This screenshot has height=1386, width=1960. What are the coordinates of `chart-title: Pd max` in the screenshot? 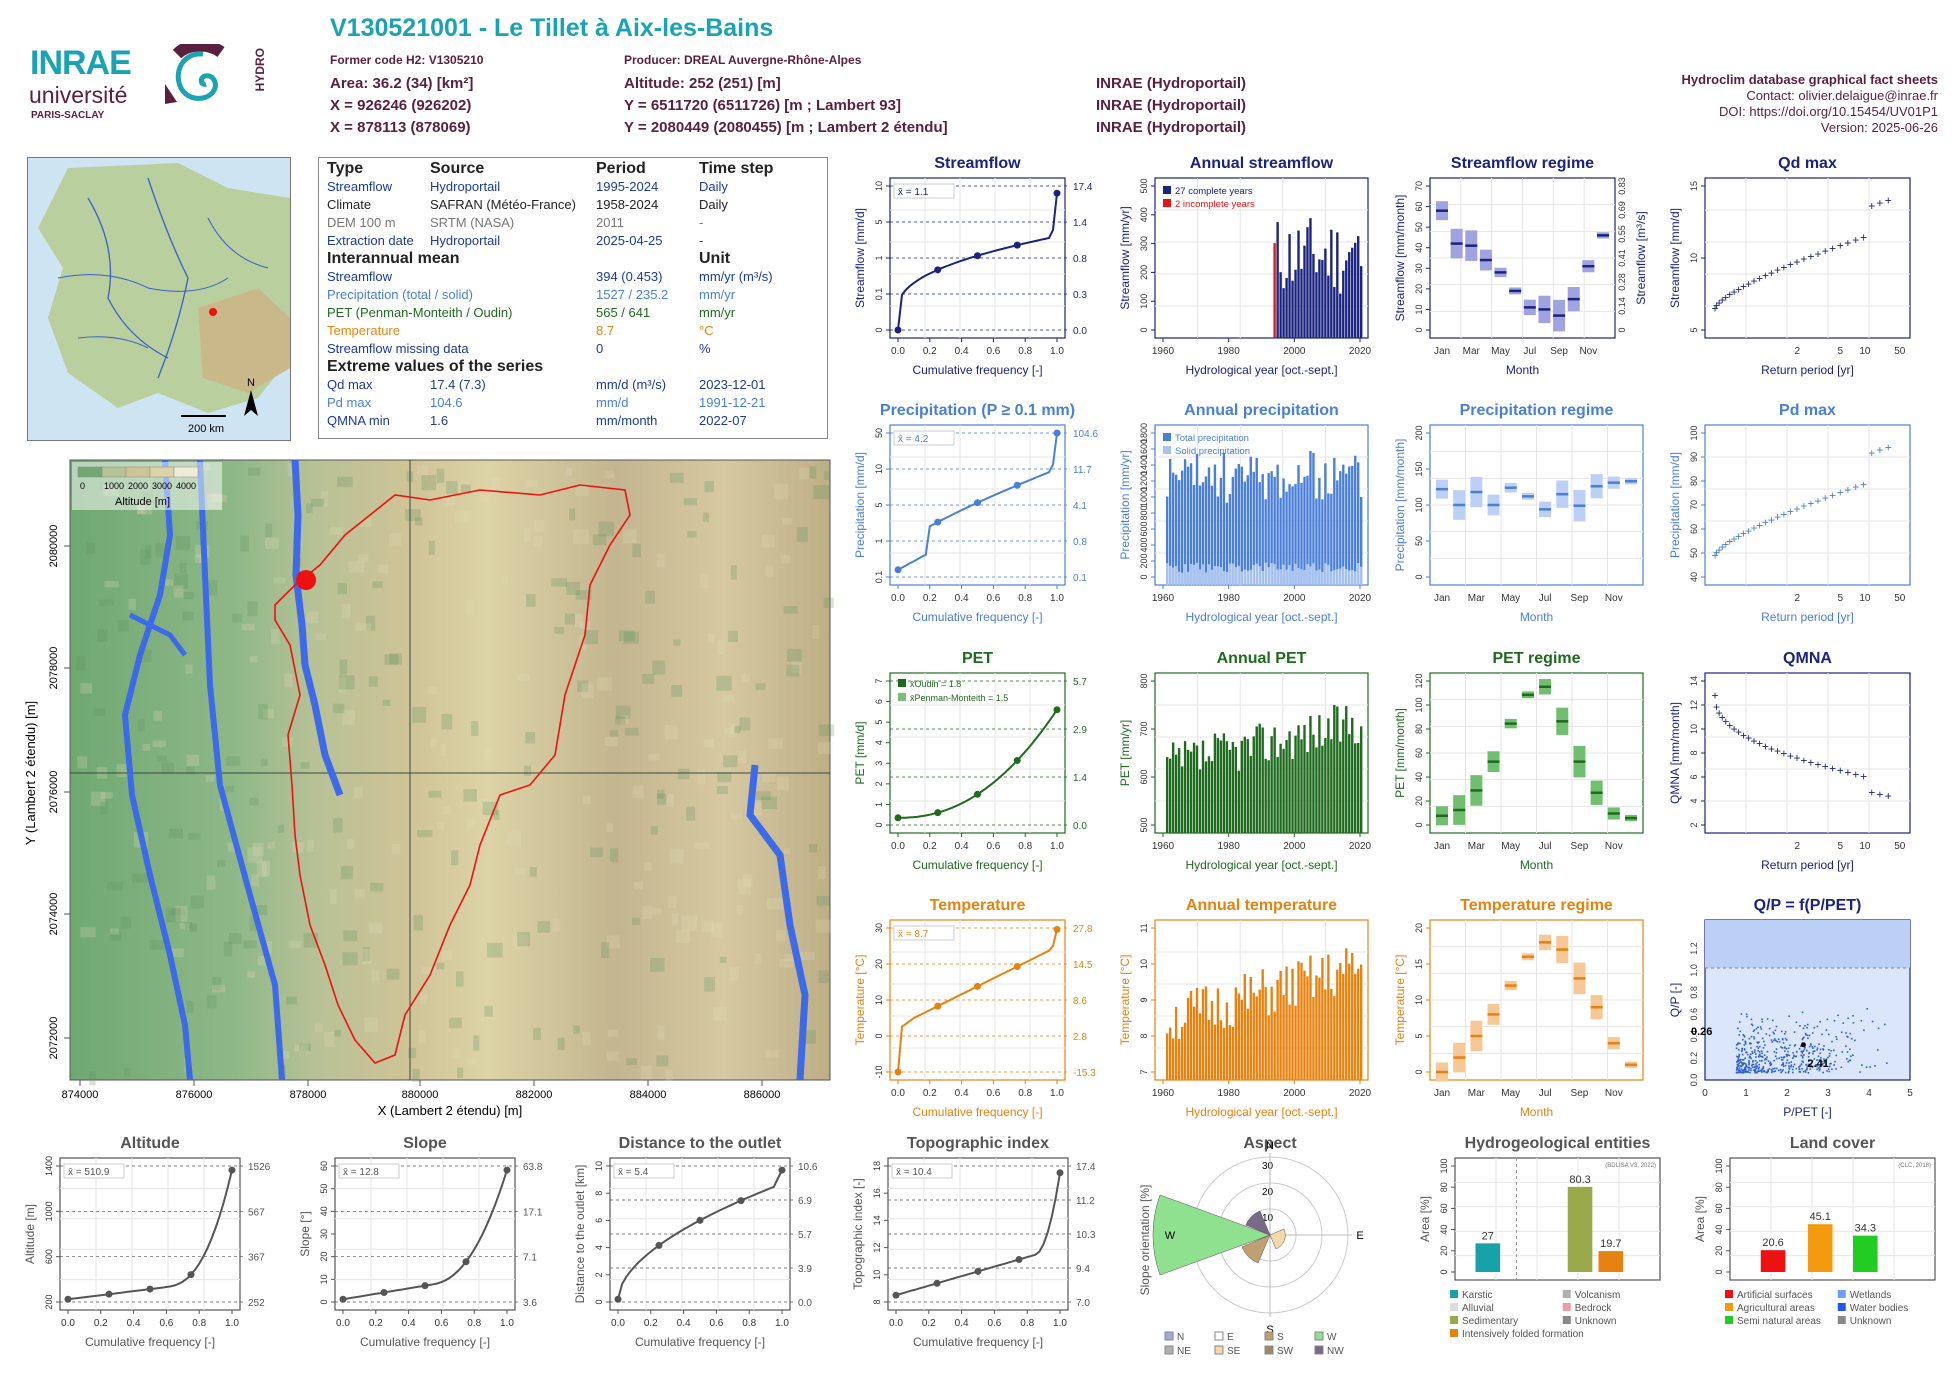 It's located at (1807, 410).